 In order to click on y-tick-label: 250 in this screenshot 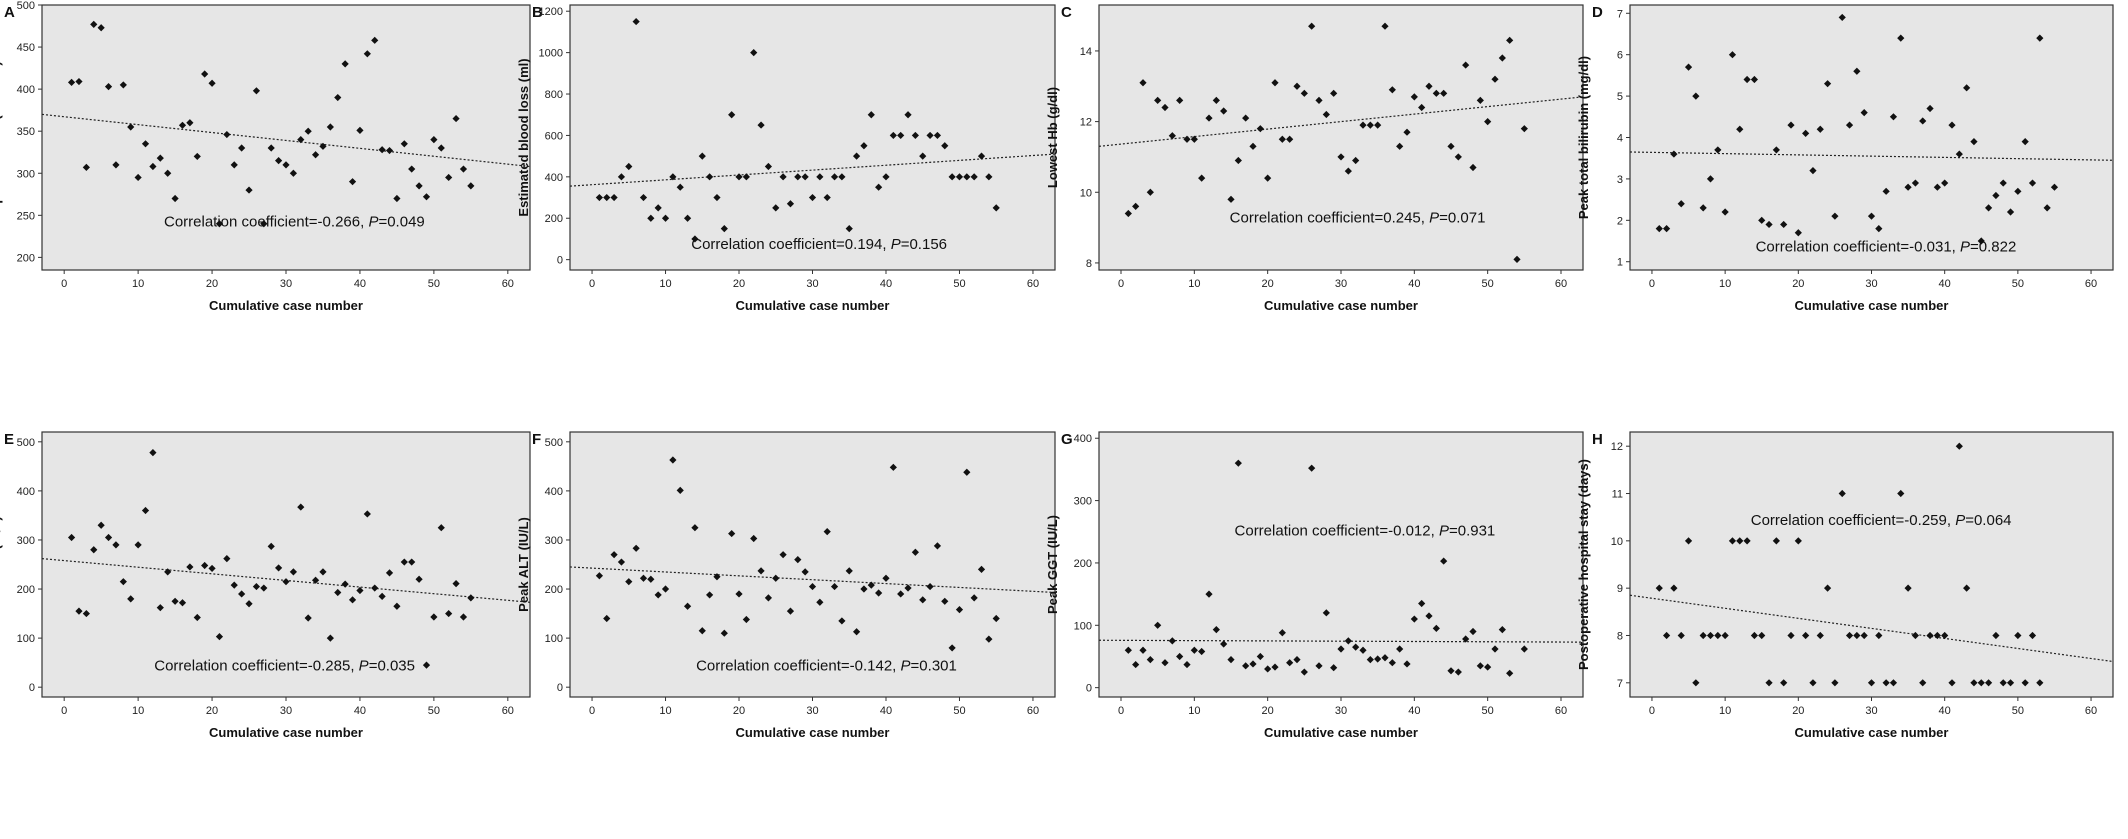, I will do `click(26, 216)`.